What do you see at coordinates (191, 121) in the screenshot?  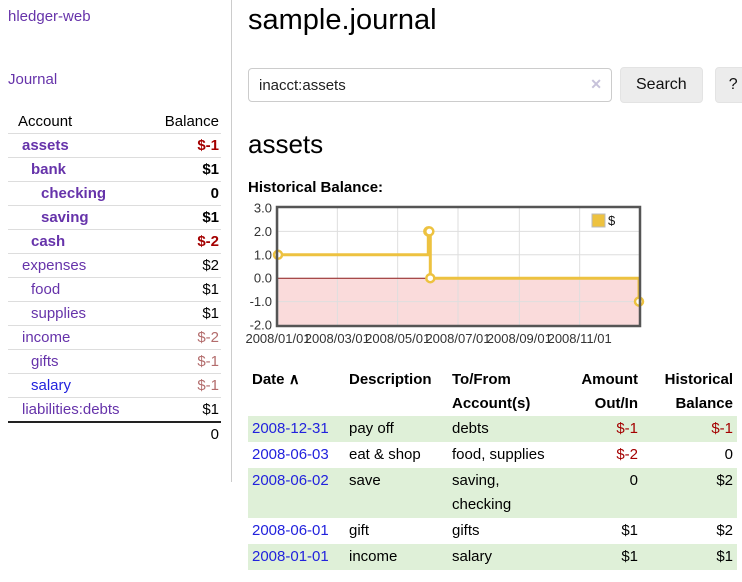 I see `accounts-header-balance: Balance` at bounding box center [191, 121].